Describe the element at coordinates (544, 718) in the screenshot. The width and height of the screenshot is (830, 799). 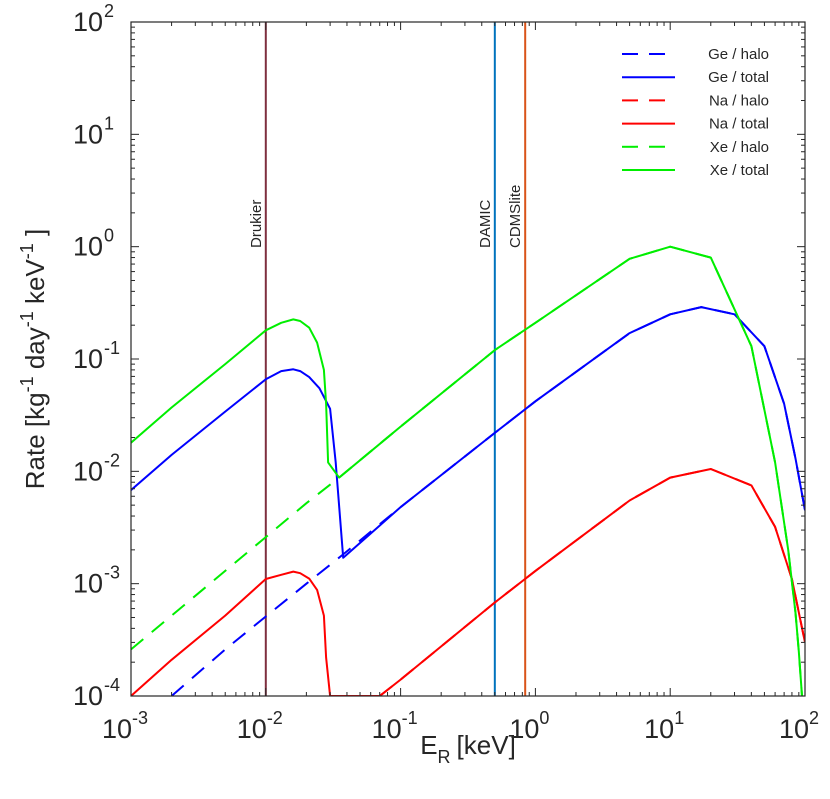
I see `x-tick-exponent: 0` at that location.